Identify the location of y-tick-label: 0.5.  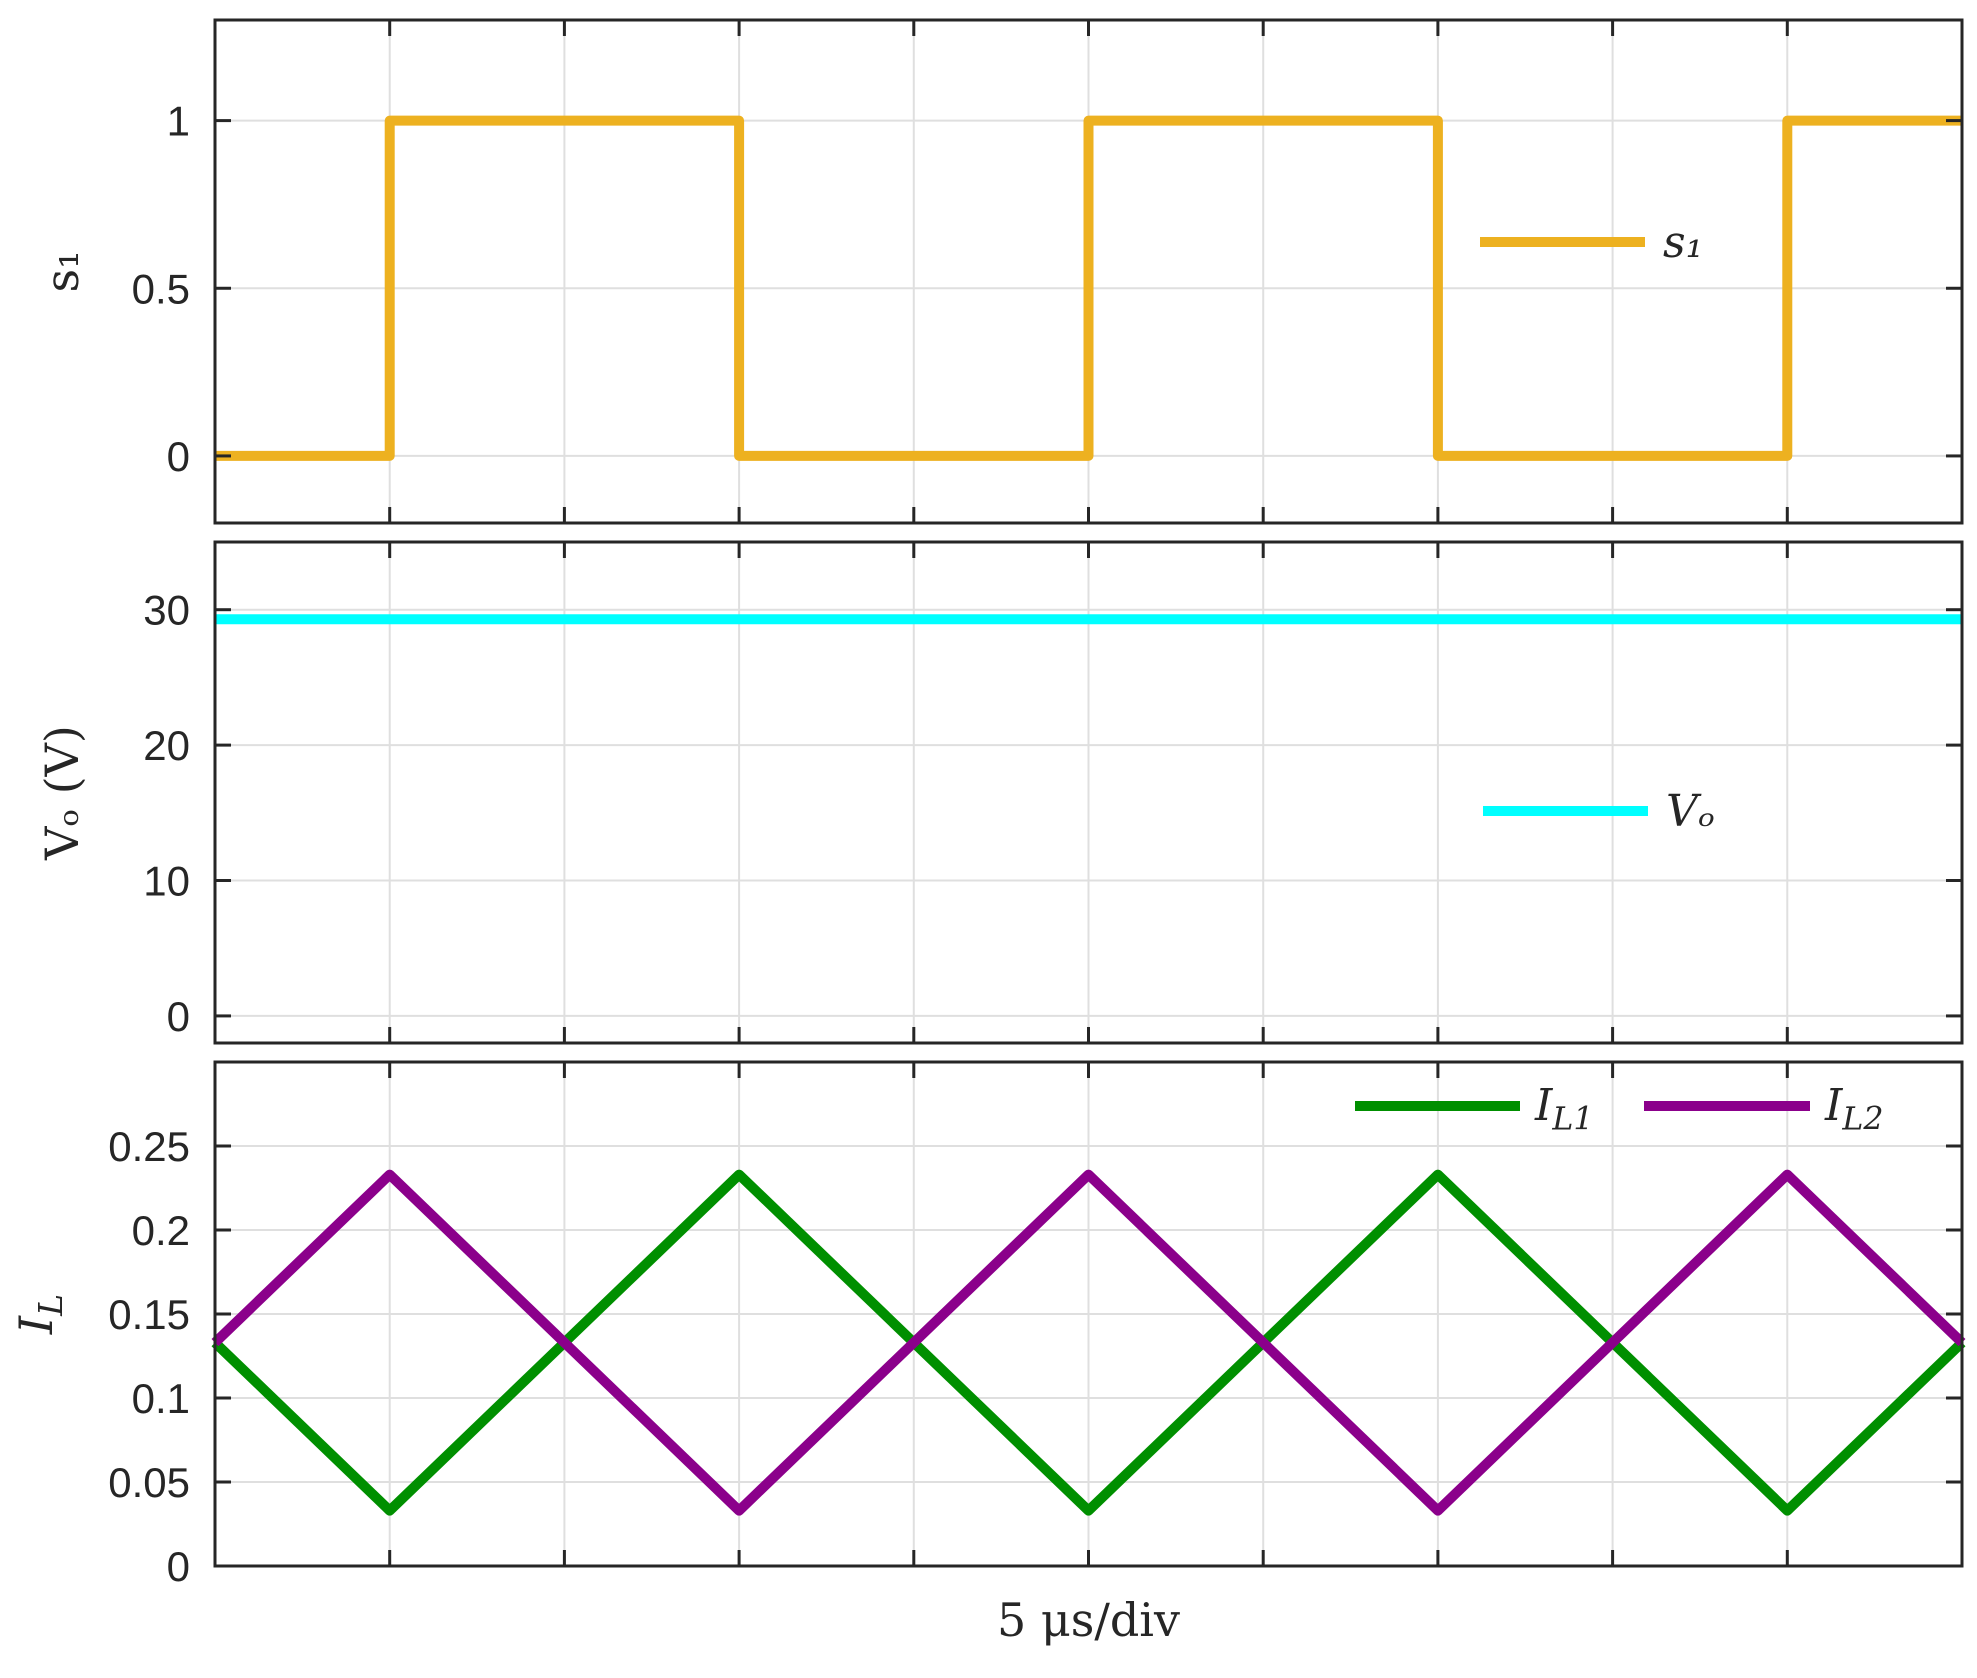
(161, 288).